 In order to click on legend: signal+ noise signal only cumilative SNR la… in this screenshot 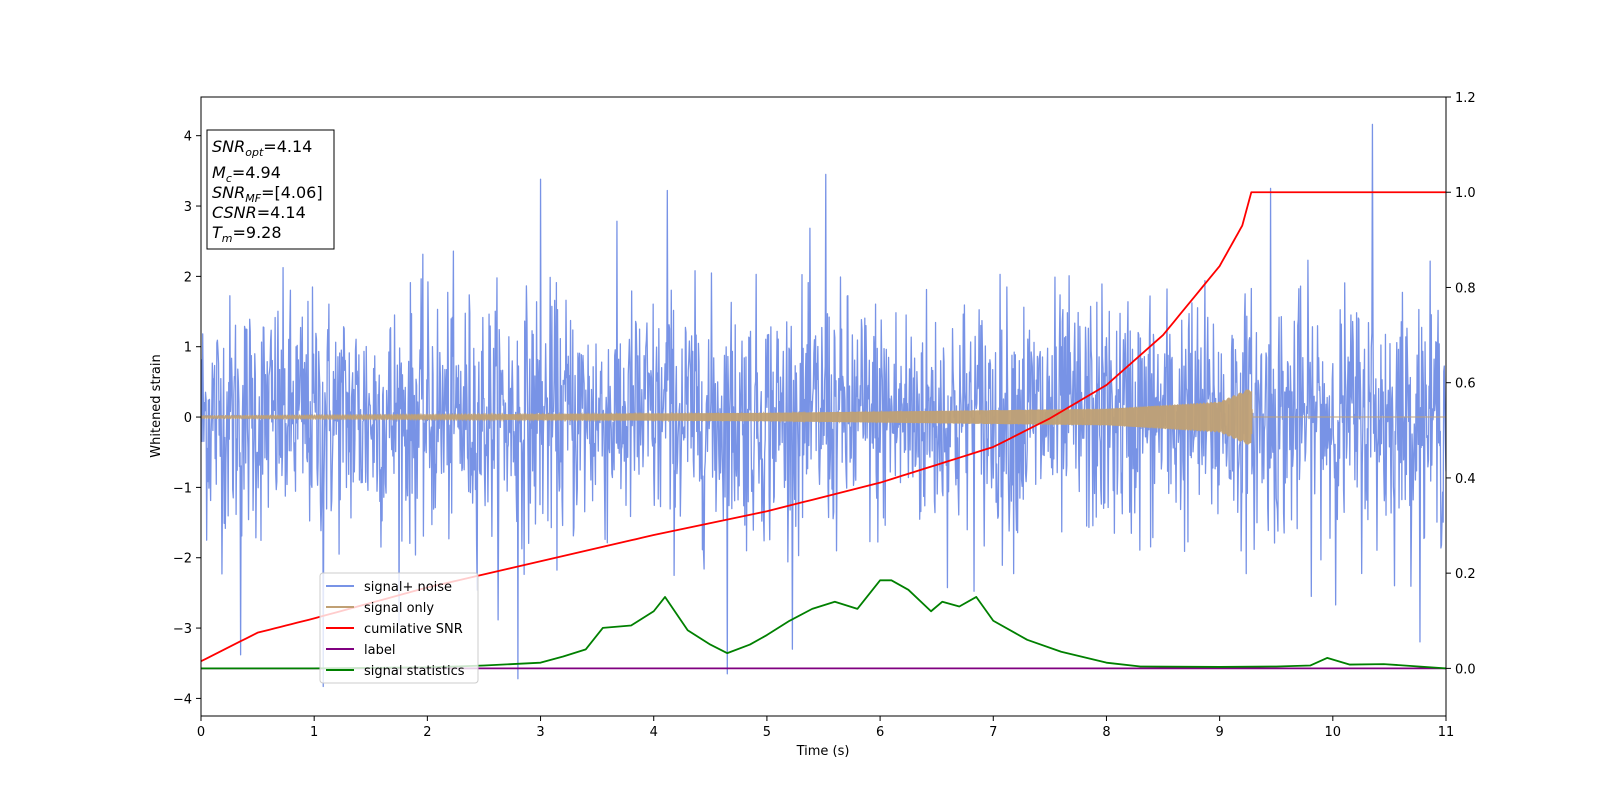, I will do `click(399, 628)`.